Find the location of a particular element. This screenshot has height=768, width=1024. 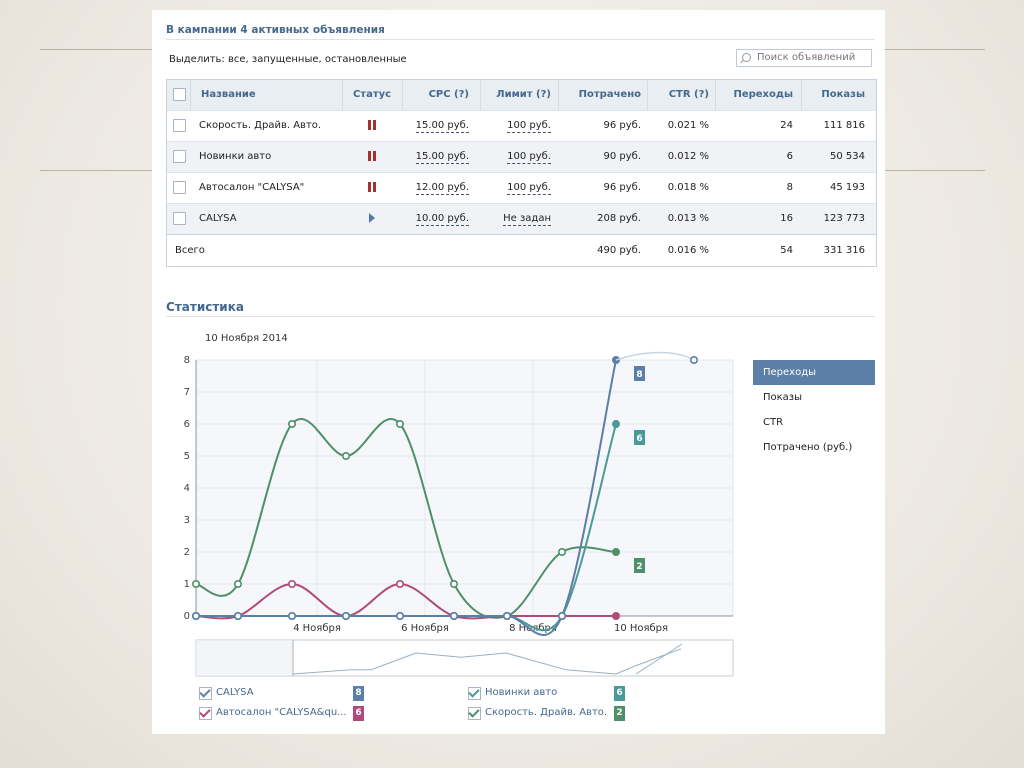

col-shows: Показы is located at coordinates (843, 94).